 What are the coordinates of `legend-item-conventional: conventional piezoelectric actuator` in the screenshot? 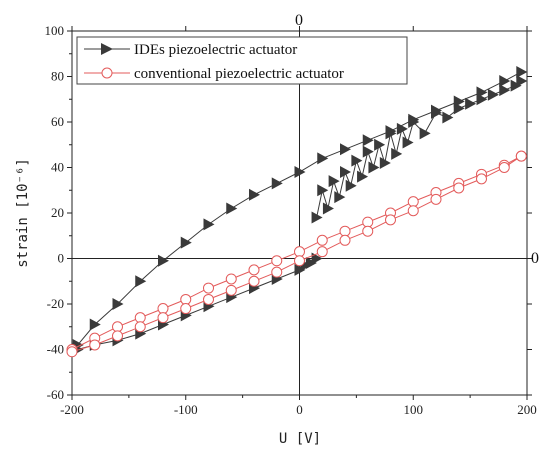 It's located at (214, 74).